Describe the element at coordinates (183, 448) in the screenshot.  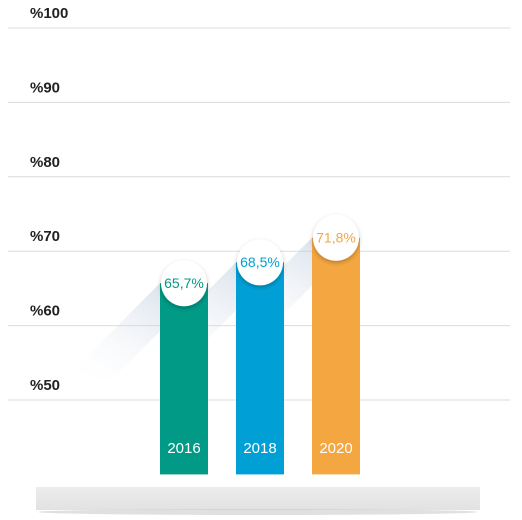
I see `x-tick-label: 2016` at that location.